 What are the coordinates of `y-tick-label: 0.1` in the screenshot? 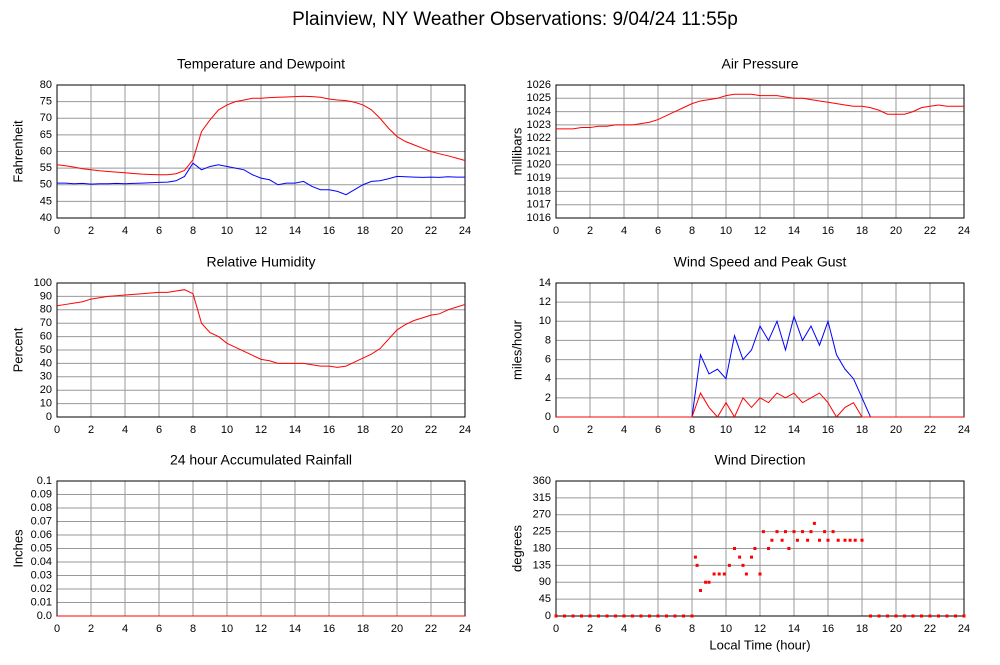 It's located at (44, 481).